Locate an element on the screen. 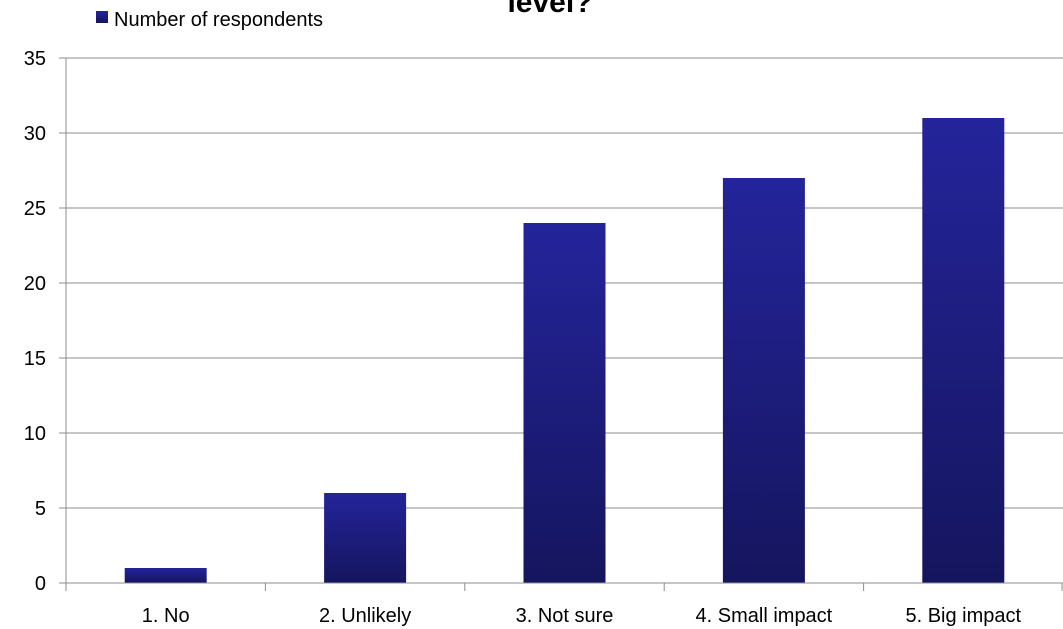 Image resolution: width=1063 pixels, height=629 pixels. x-tick-label: 2. Unlikely is located at coordinates (365, 616).